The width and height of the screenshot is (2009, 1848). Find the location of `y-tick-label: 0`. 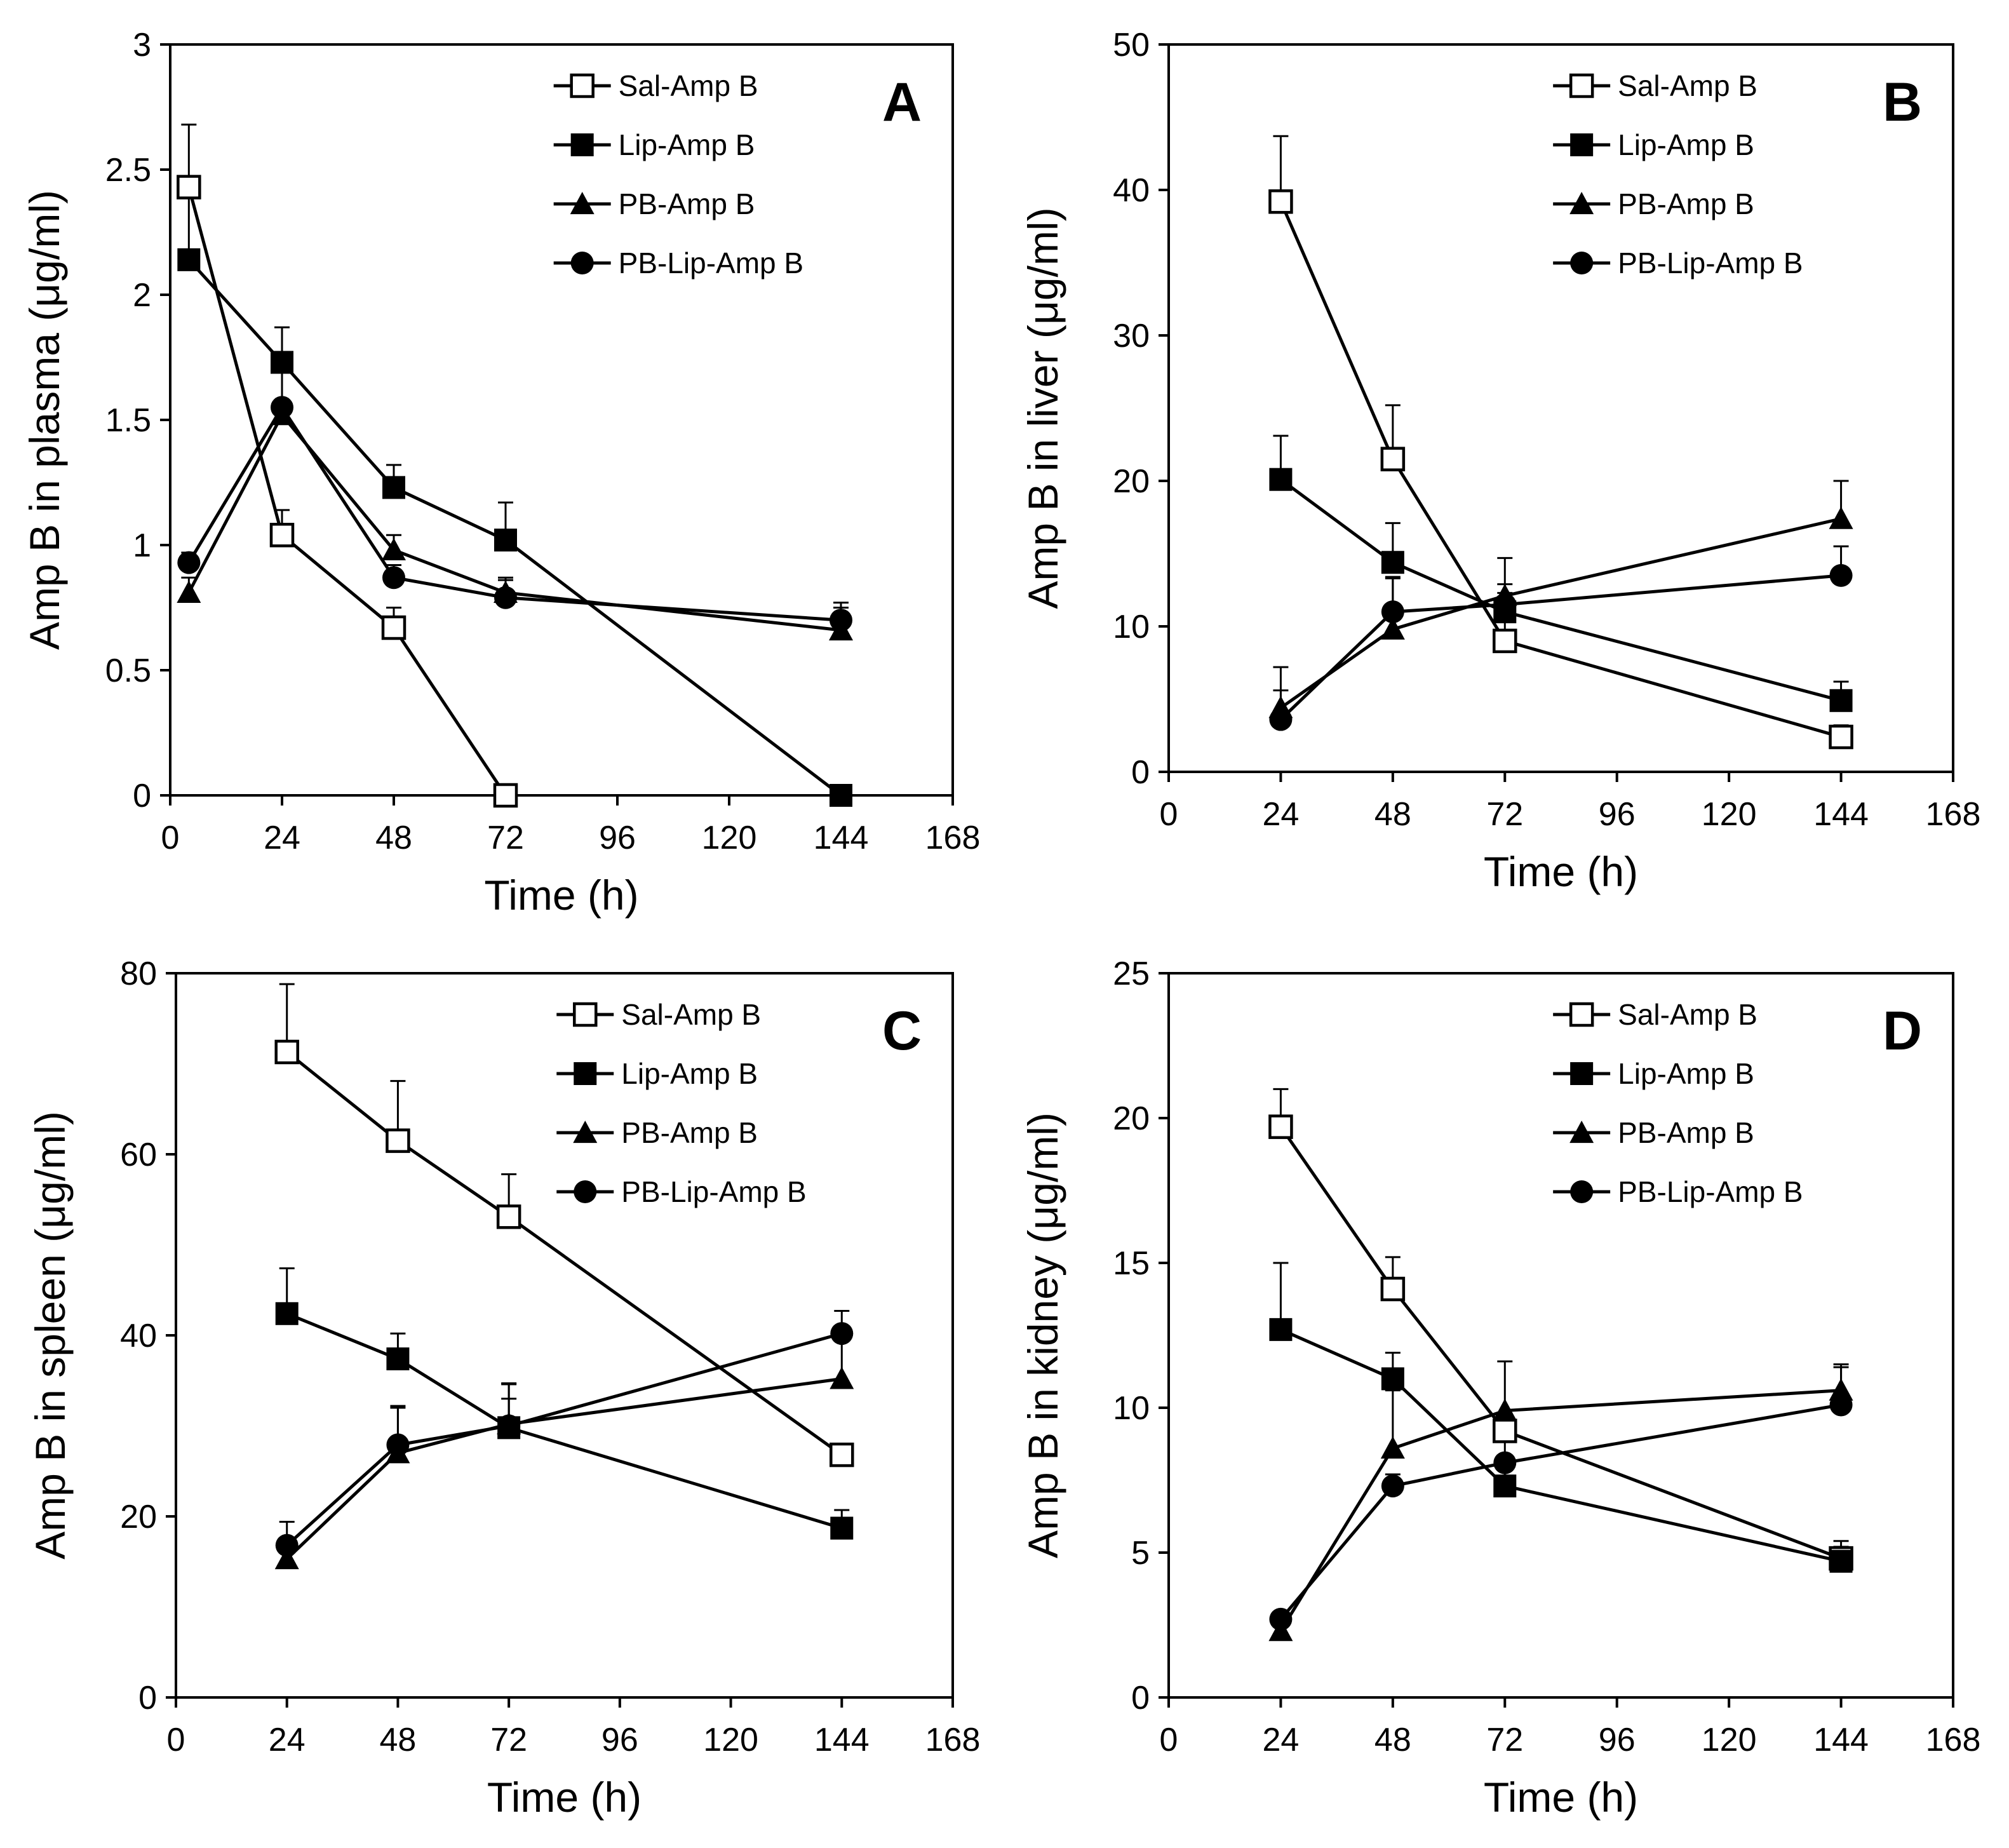

y-tick-label: 0 is located at coordinates (1140, 1698).